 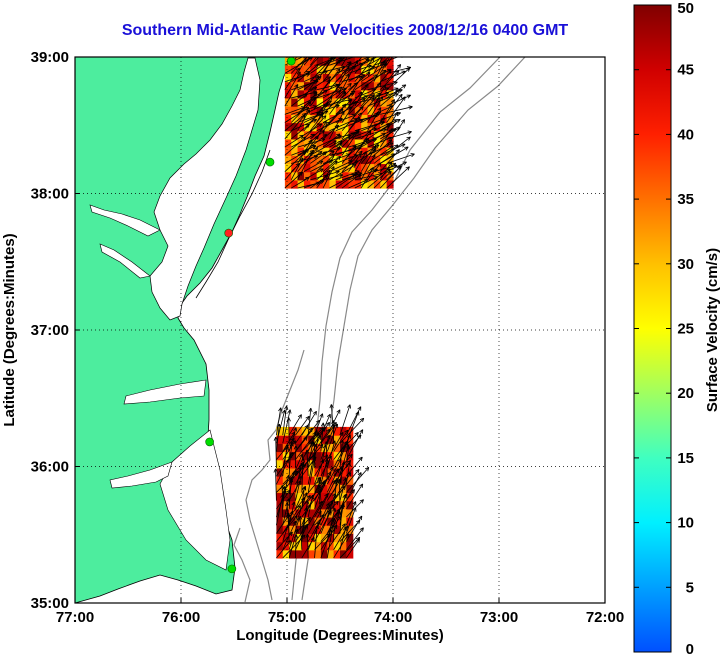 I want to click on colorbar-tick-label: 15, so click(x=685, y=458).